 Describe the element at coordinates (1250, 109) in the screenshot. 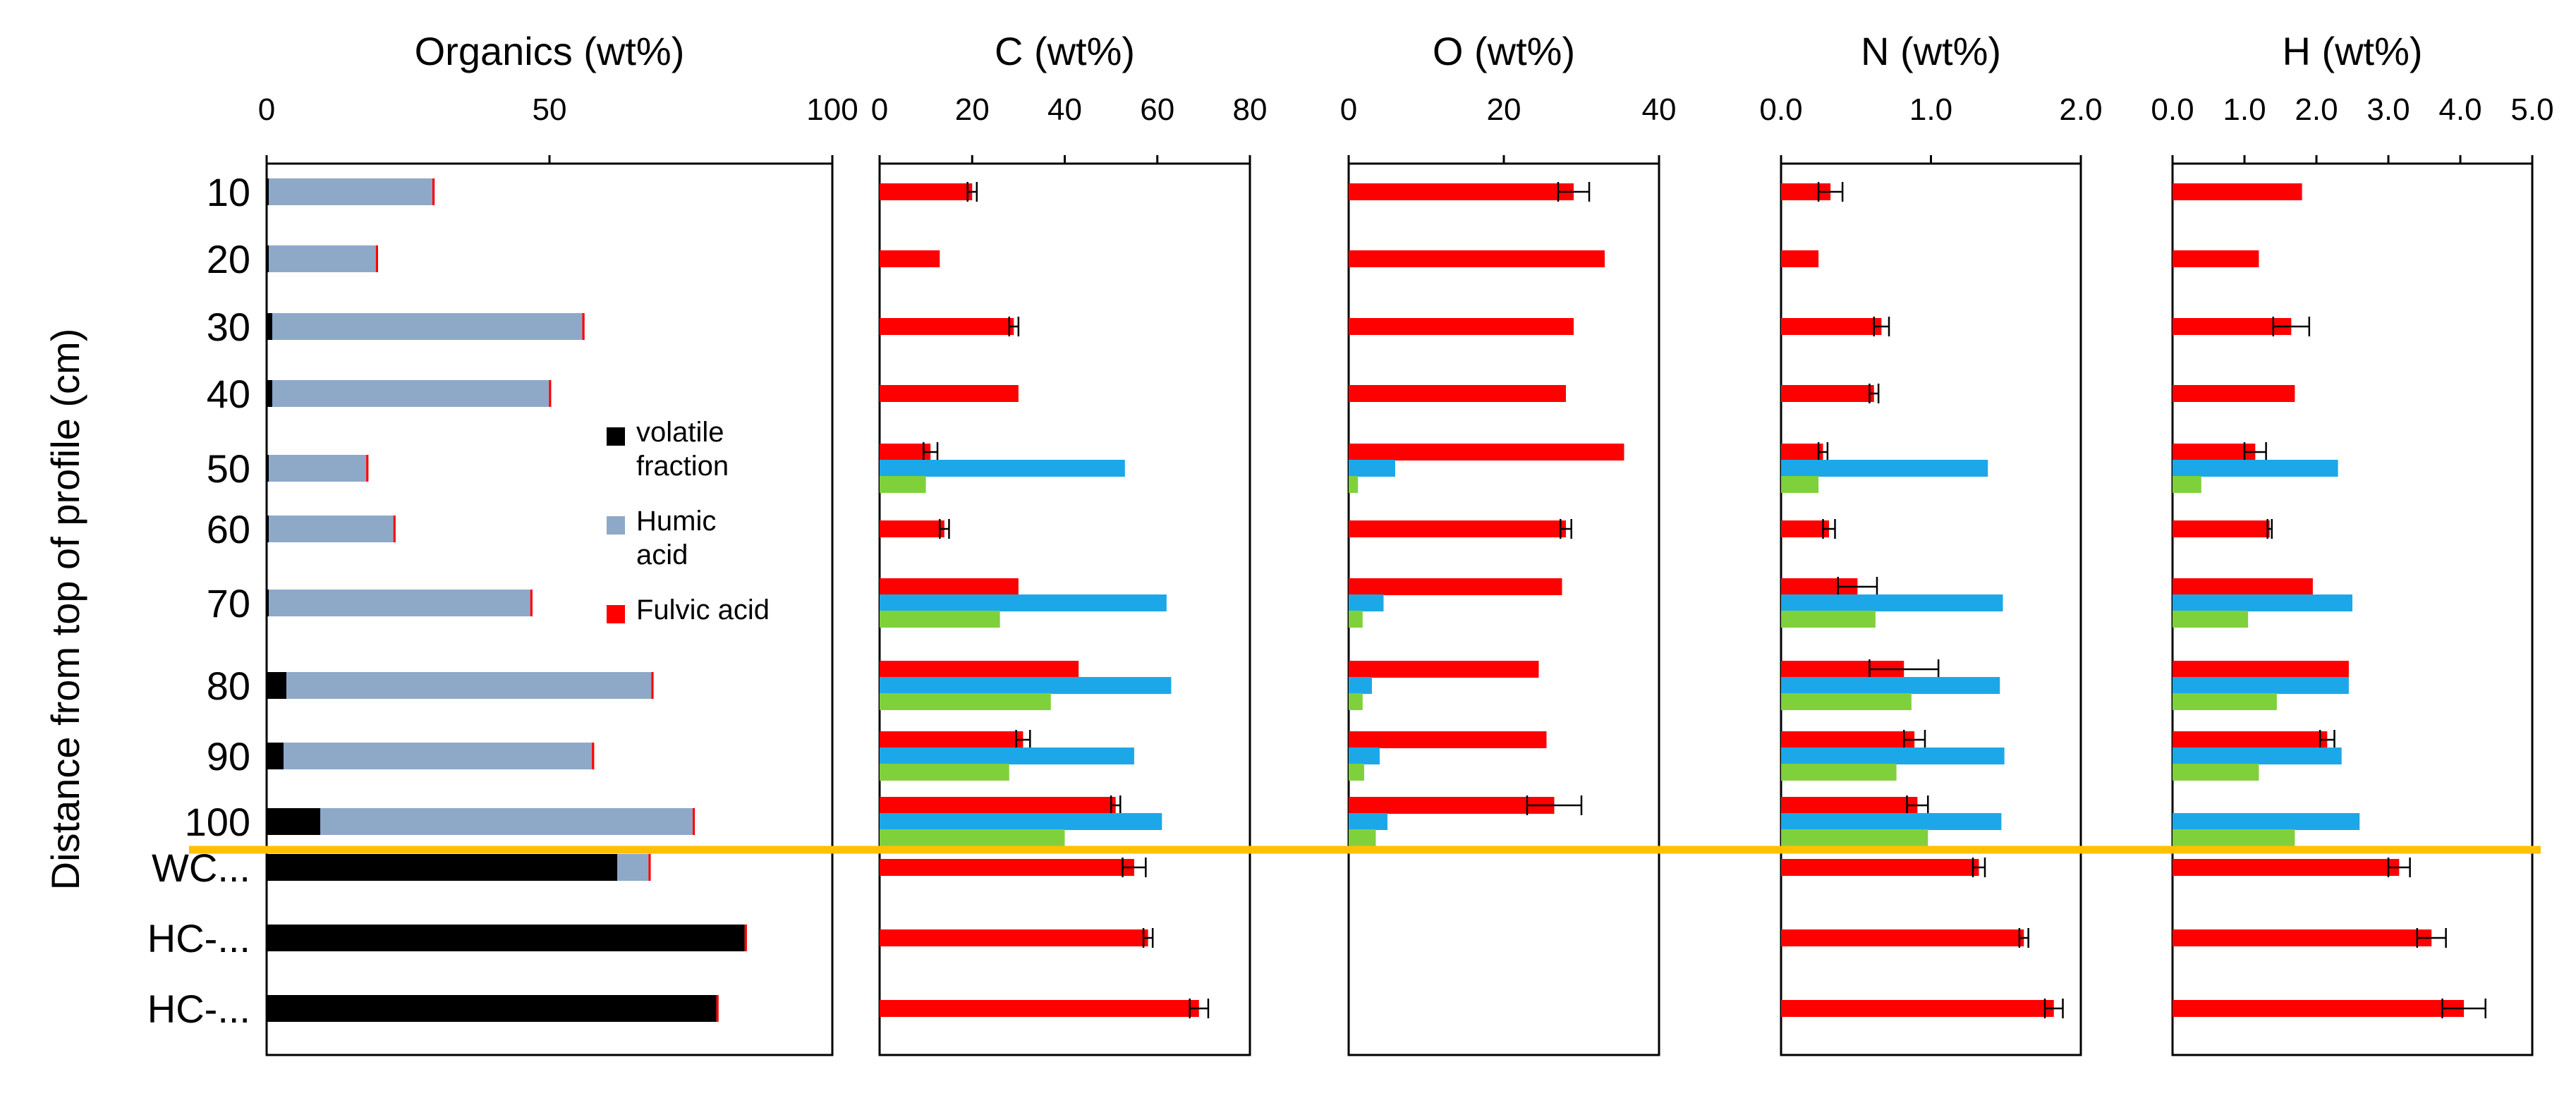

I see `x-tick-label: 80` at that location.